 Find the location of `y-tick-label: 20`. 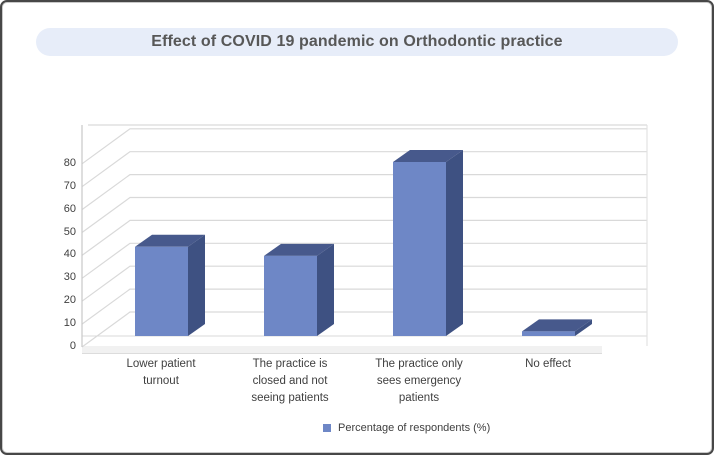

y-tick-label: 20 is located at coordinates (69, 300).